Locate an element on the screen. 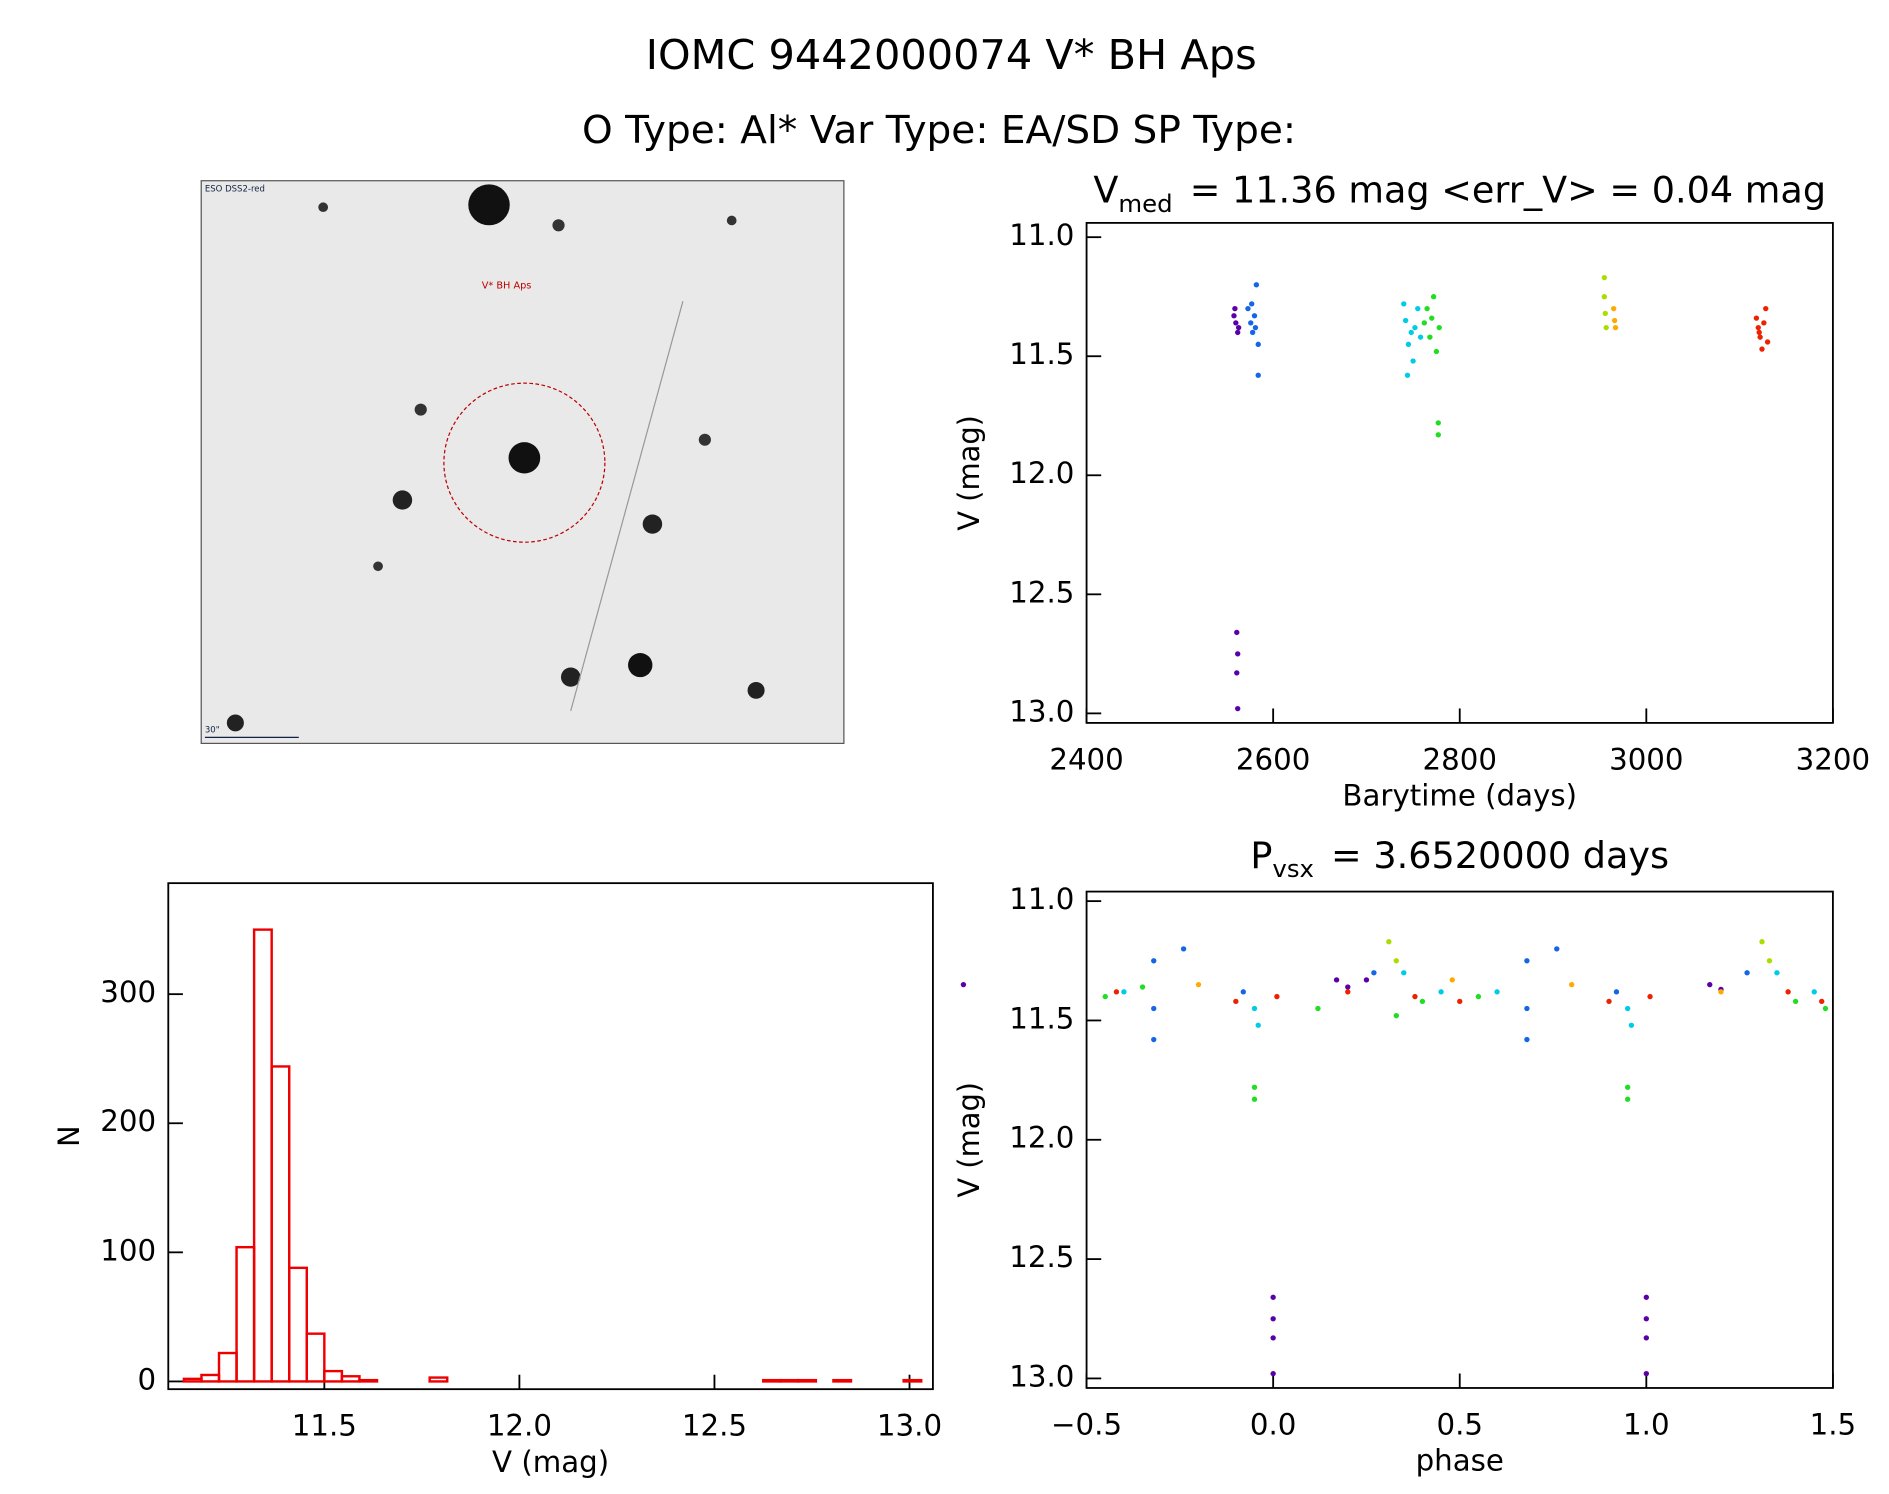 Image resolution: width=1889 pixels, height=1494 pixels. target-circle is located at coordinates (524, 462).